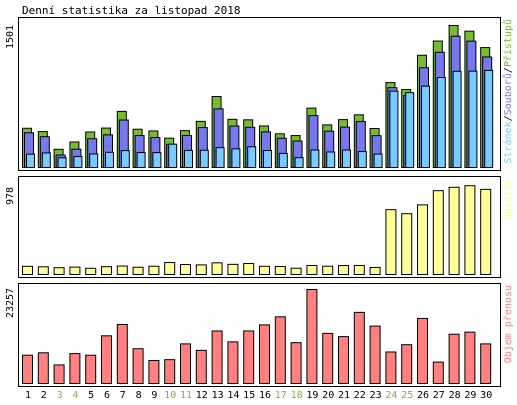 The width and height of the screenshot is (517, 405). Describe the element at coordinates (10, 37) in the screenshot. I see `y-axis-max-label: 1501` at that location.